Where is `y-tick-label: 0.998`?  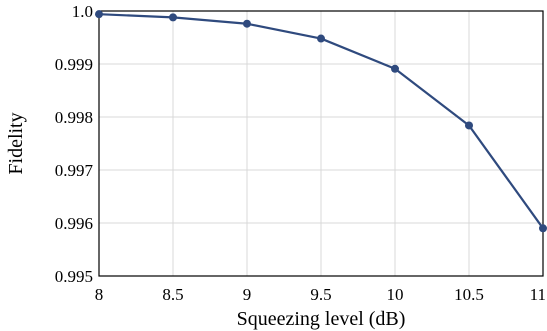 y-tick-label: 0.998 is located at coordinates (74, 117).